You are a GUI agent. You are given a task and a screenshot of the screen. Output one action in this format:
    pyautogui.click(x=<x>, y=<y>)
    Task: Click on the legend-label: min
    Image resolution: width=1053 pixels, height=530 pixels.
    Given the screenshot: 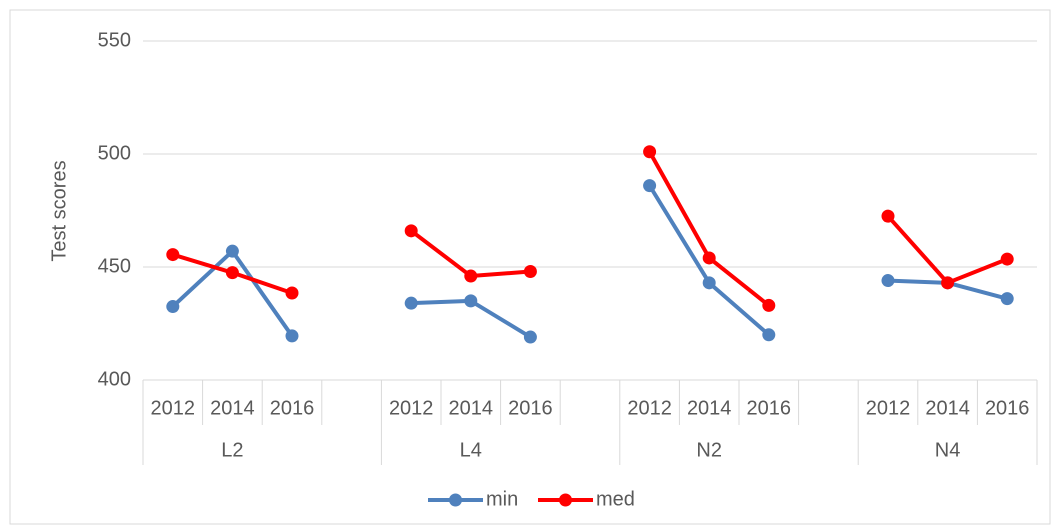 What is the action you would take?
    pyautogui.click(x=502, y=499)
    